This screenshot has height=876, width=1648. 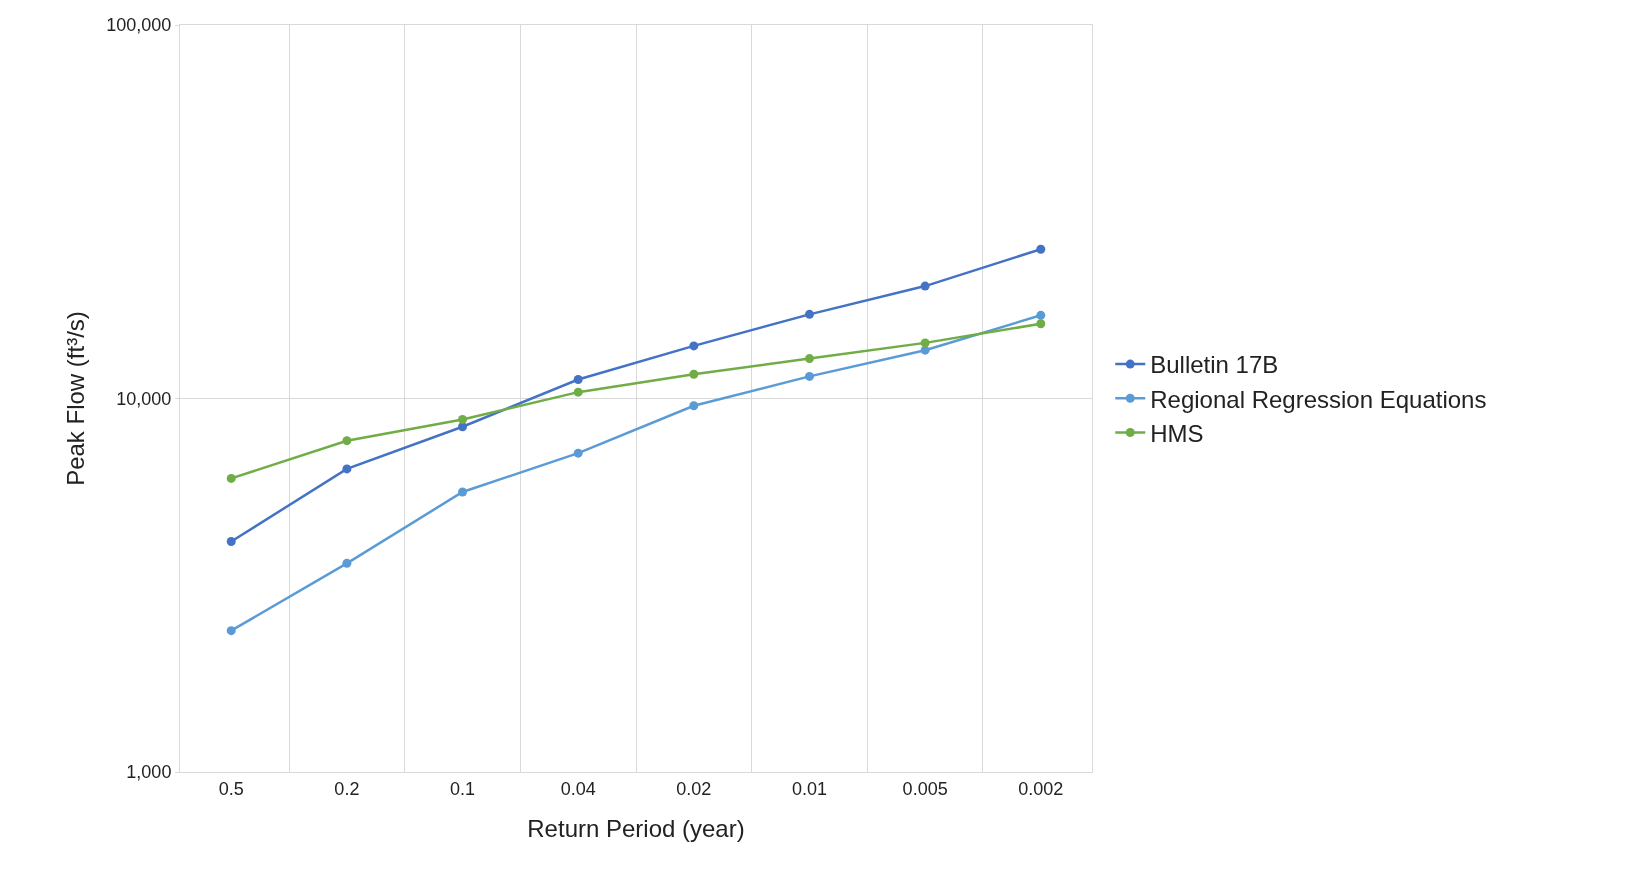 What do you see at coordinates (1177, 433) in the screenshot?
I see `legend-label: HMS` at bounding box center [1177, 433].